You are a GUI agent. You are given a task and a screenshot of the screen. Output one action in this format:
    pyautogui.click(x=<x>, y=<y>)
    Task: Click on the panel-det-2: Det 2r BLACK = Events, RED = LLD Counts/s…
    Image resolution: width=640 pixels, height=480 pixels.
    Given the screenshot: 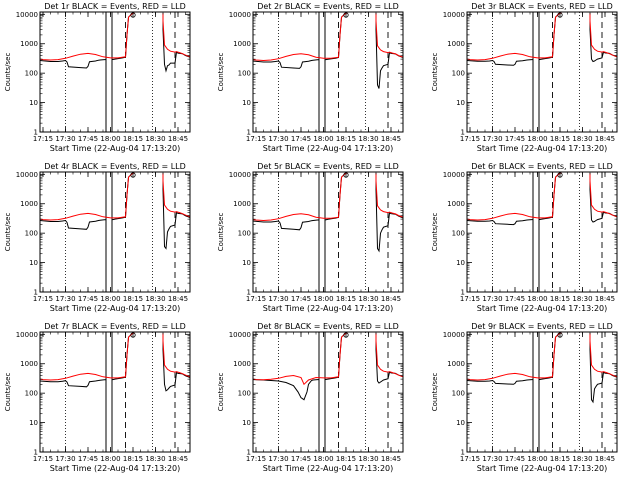 What is the action you would take?
    pyautogui.click(x=310, y=77)
    